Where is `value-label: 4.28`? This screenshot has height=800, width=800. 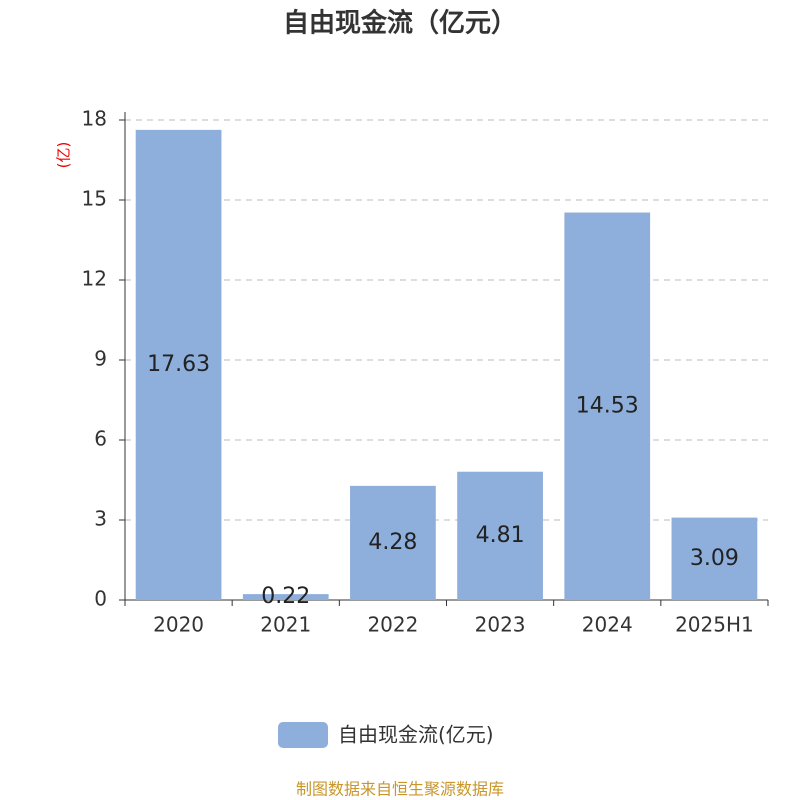
value-label: 4.28 is located at coordinates (392, 542).